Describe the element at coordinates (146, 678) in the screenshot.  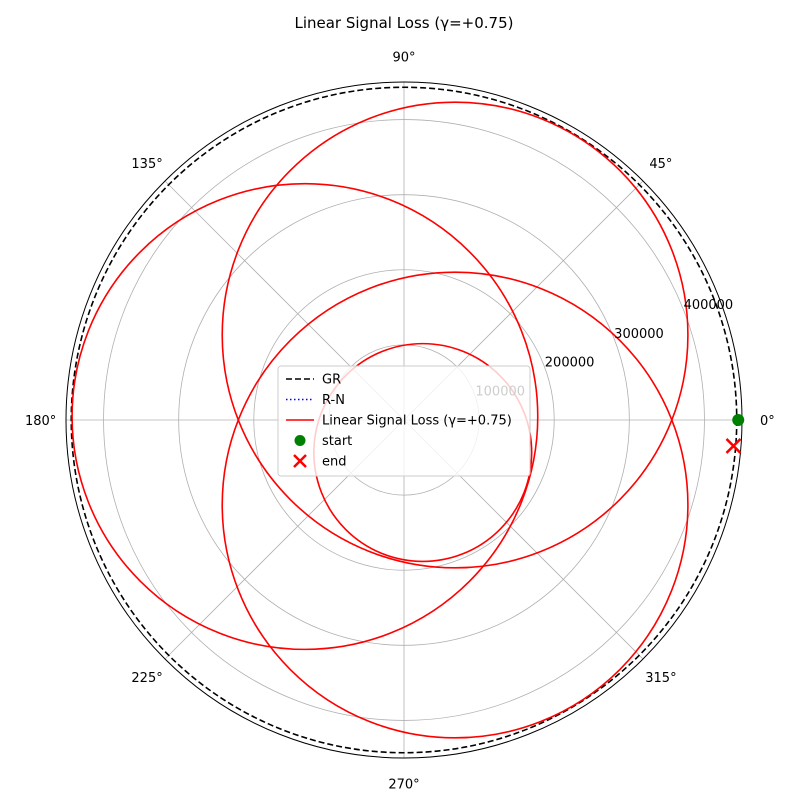
I see `theta-tick-label-5: 225°` at that location.